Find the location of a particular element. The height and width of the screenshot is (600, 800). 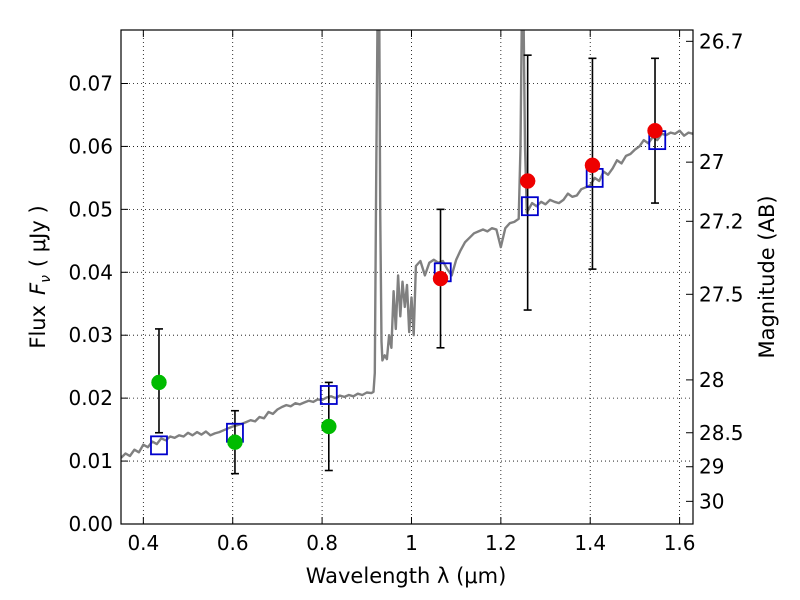

mag-tick-label: 28.5 is located at coordinates (721, 433).